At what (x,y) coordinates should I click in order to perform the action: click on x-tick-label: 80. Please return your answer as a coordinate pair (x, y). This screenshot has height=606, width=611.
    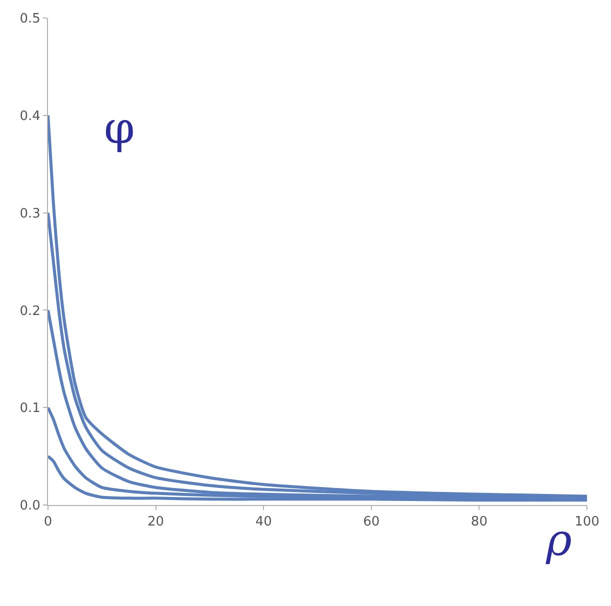
    Looking at the image, I should click on (479, 522).